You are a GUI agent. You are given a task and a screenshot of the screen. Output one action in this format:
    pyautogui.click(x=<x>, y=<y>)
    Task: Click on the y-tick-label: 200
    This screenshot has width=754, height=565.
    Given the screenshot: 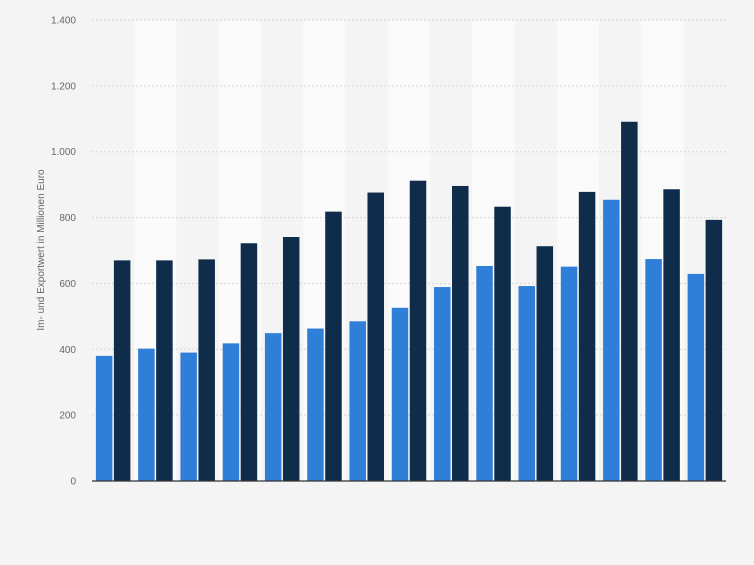 What is the action you would take?
    pyautogui.click(x=67, y=416)
    